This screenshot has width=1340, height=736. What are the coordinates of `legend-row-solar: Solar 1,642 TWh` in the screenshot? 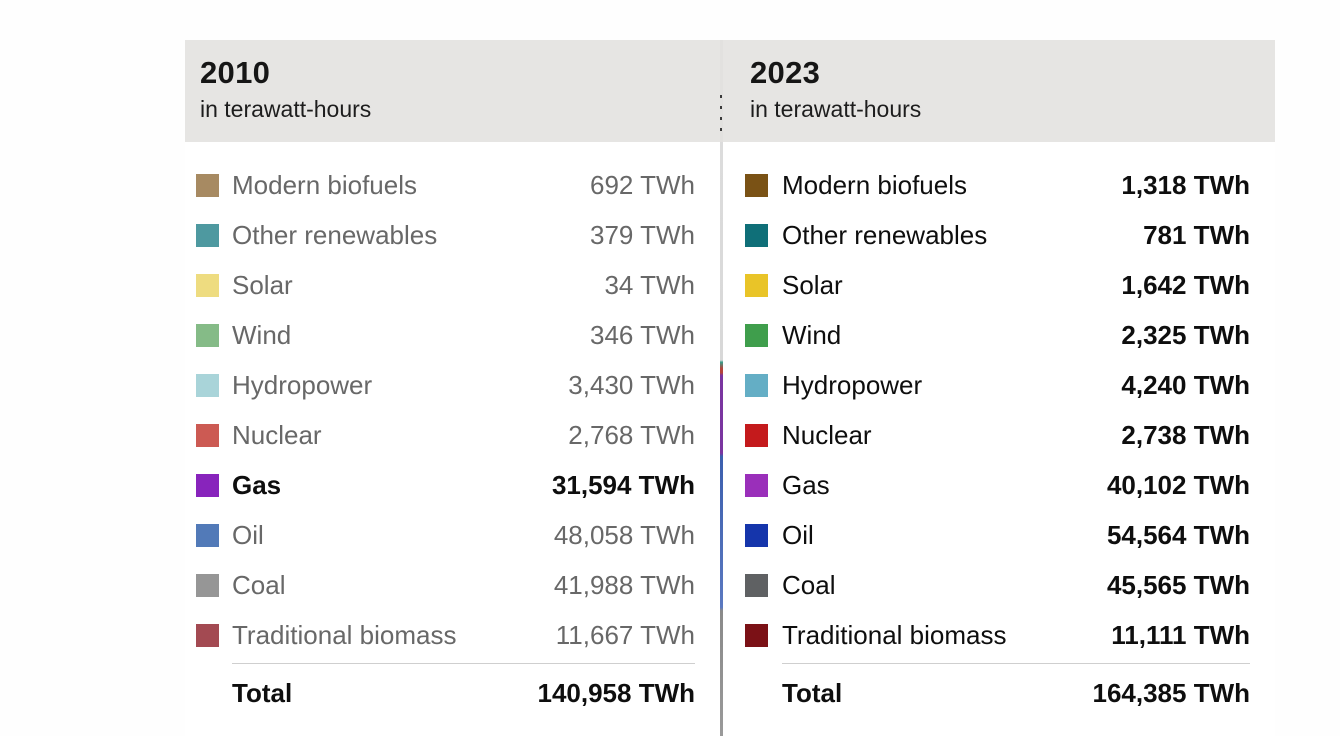 It's located at (997, 285).